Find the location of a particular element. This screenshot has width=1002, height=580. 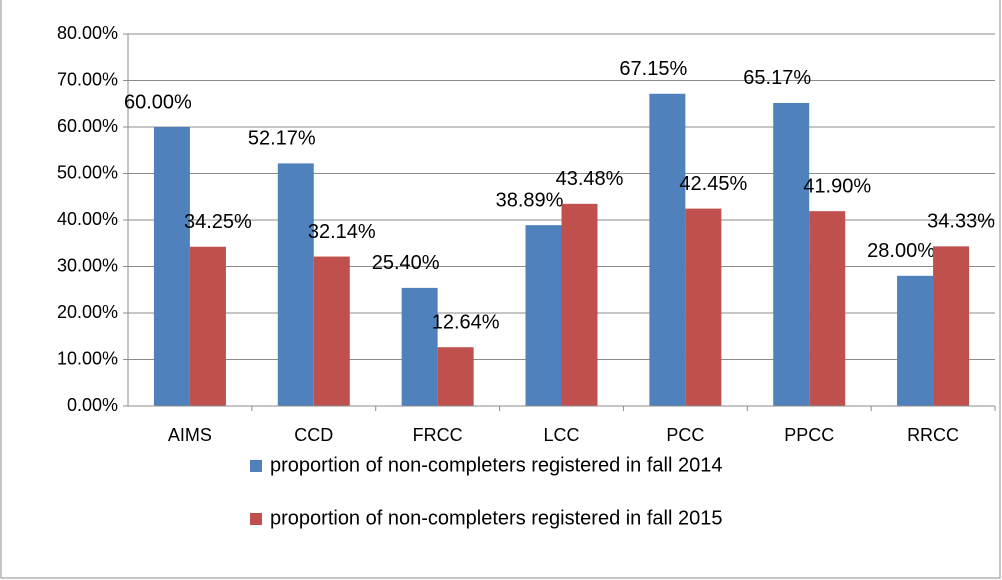

value-label: 28.00% is located at coordinates (901, 251).